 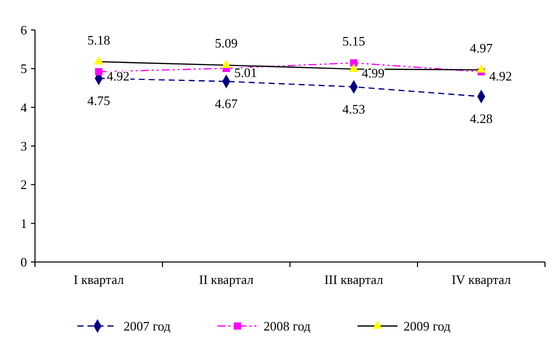 I want to click on data-label: 5.18, so click(x=98, y=40).